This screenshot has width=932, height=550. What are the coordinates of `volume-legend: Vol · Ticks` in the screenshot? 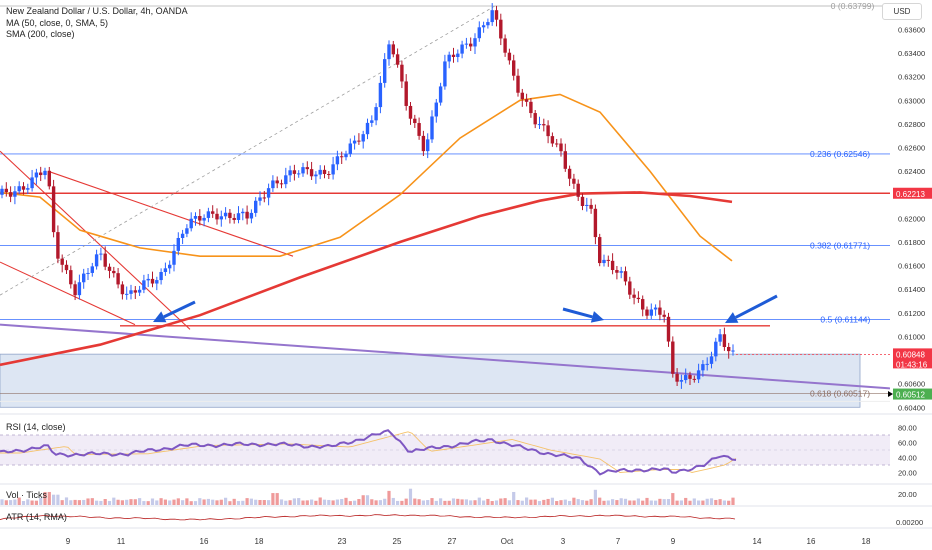 It's located at (27, 495).